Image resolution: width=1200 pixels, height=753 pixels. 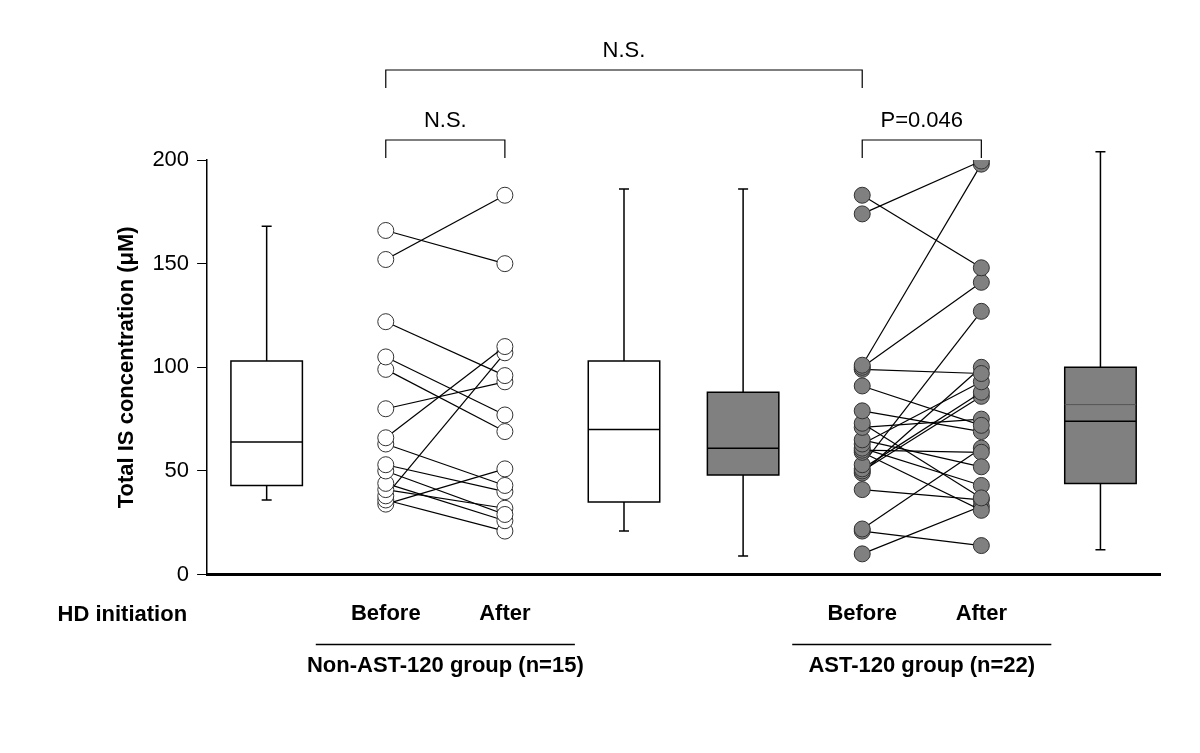 I want to click on x-axis-title: HD initiation, so click(x=122, y=613).